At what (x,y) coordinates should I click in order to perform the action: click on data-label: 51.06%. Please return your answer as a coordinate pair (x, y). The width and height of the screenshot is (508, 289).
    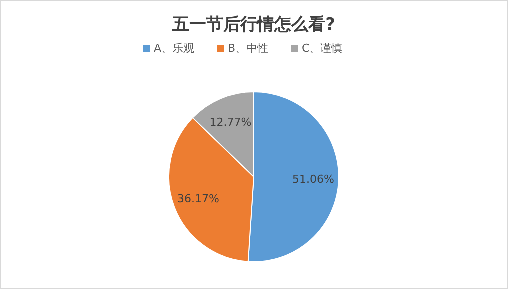
    Looking at the image, I should click on (313, 179).